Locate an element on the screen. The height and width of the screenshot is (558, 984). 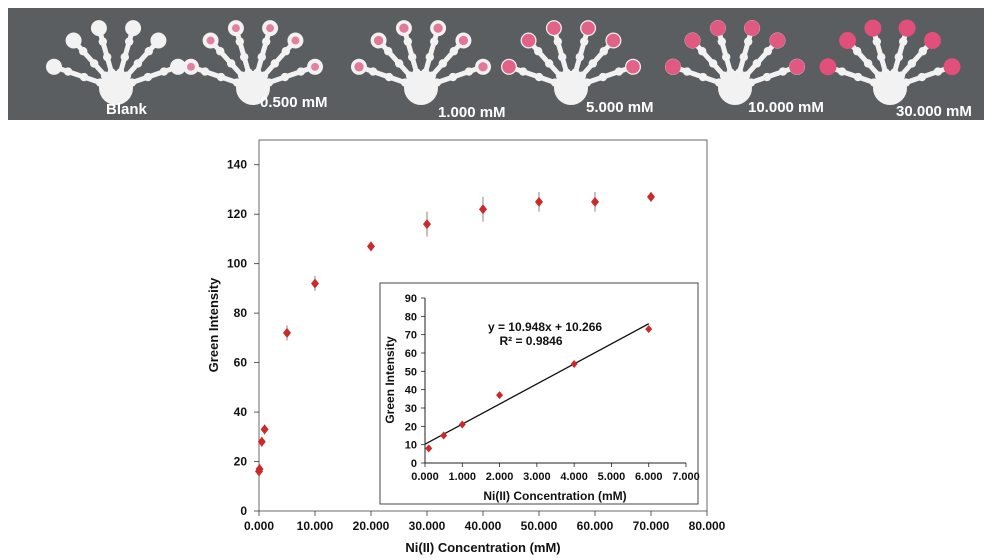
inset-x-tick-label: 5.000 is located at coordinates (612, 477).